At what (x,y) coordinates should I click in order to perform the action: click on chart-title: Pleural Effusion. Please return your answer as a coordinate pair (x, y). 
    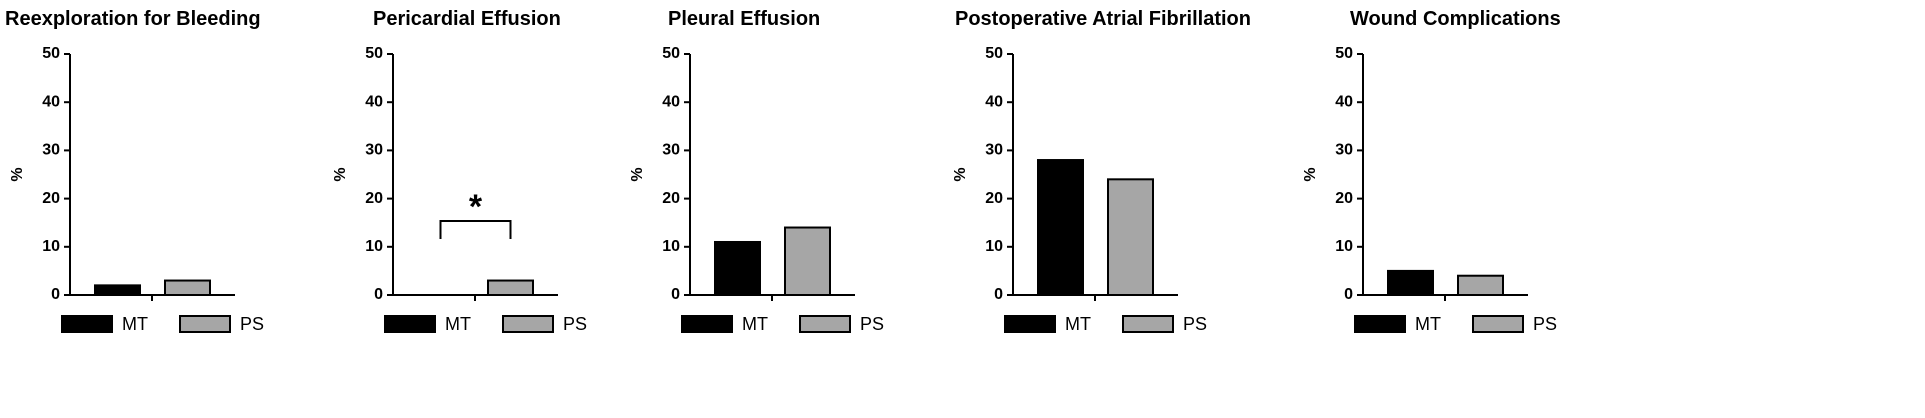
    Looking at the image, I should click on (744, 19).